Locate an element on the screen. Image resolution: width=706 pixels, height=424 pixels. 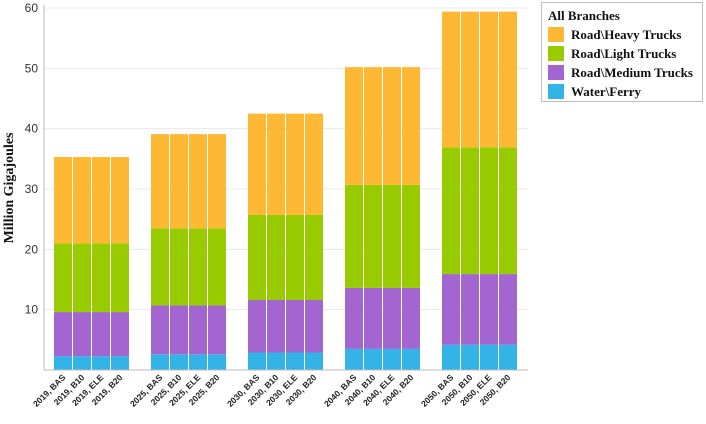
legend-title: All Branches is located at coordinates (584, 15).